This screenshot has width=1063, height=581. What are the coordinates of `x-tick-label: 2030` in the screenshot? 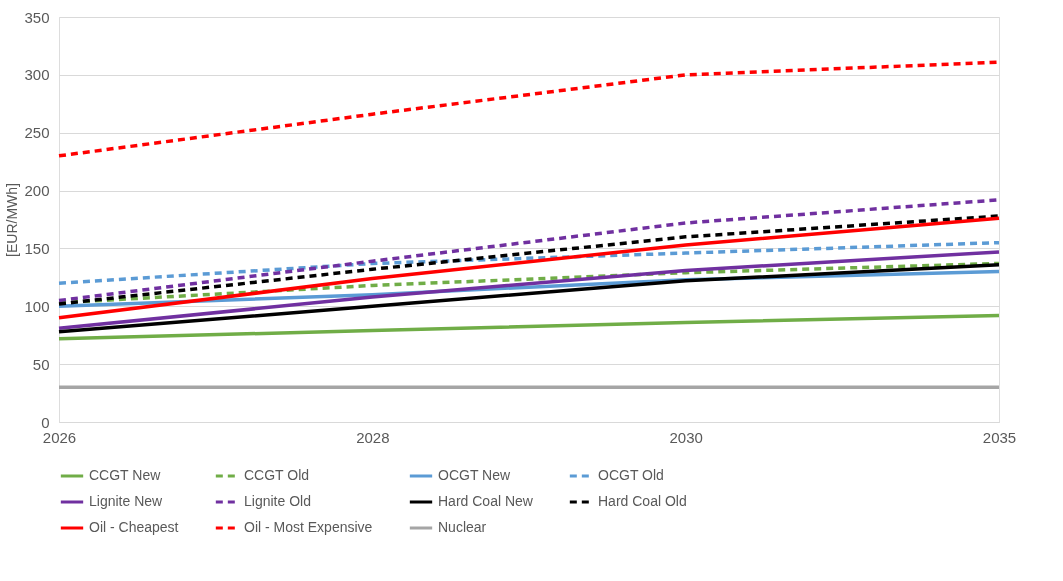 It's located at (686, 437).